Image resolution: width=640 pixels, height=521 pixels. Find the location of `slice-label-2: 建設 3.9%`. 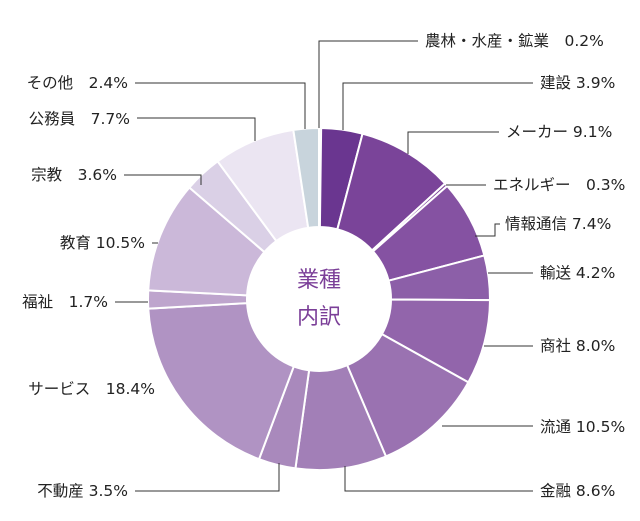

slice-label-2: 建設 3.9% is located at coordinates (577, 83).